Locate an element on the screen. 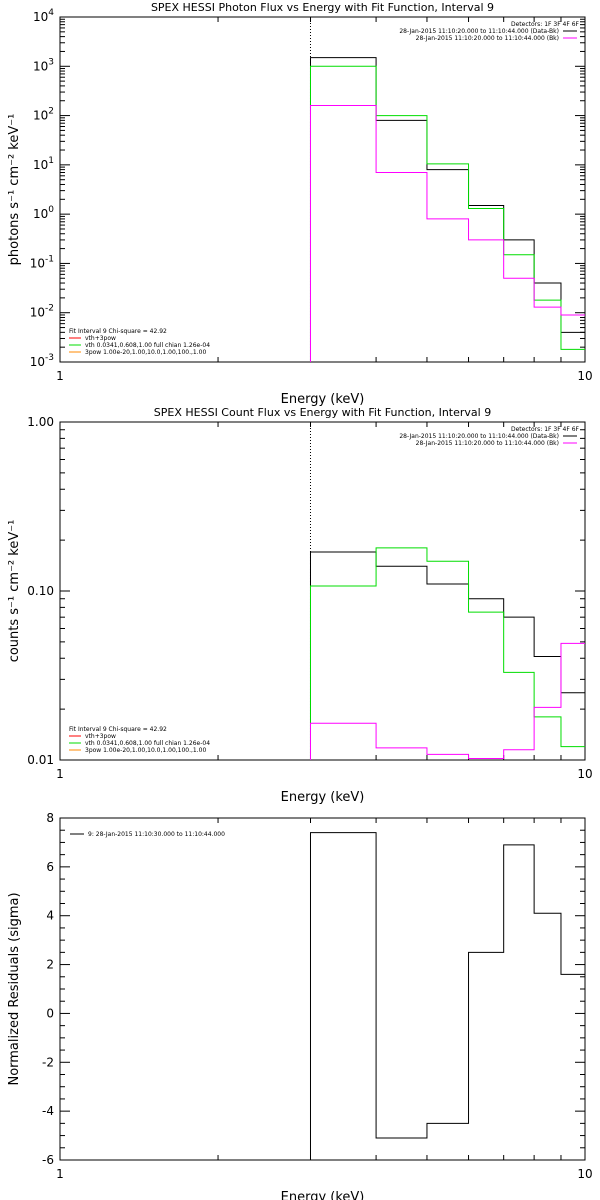 The height and width of the screenshot is (1200, 600). y-tick-label: 10⁴ is located at coordinates (43, 16).